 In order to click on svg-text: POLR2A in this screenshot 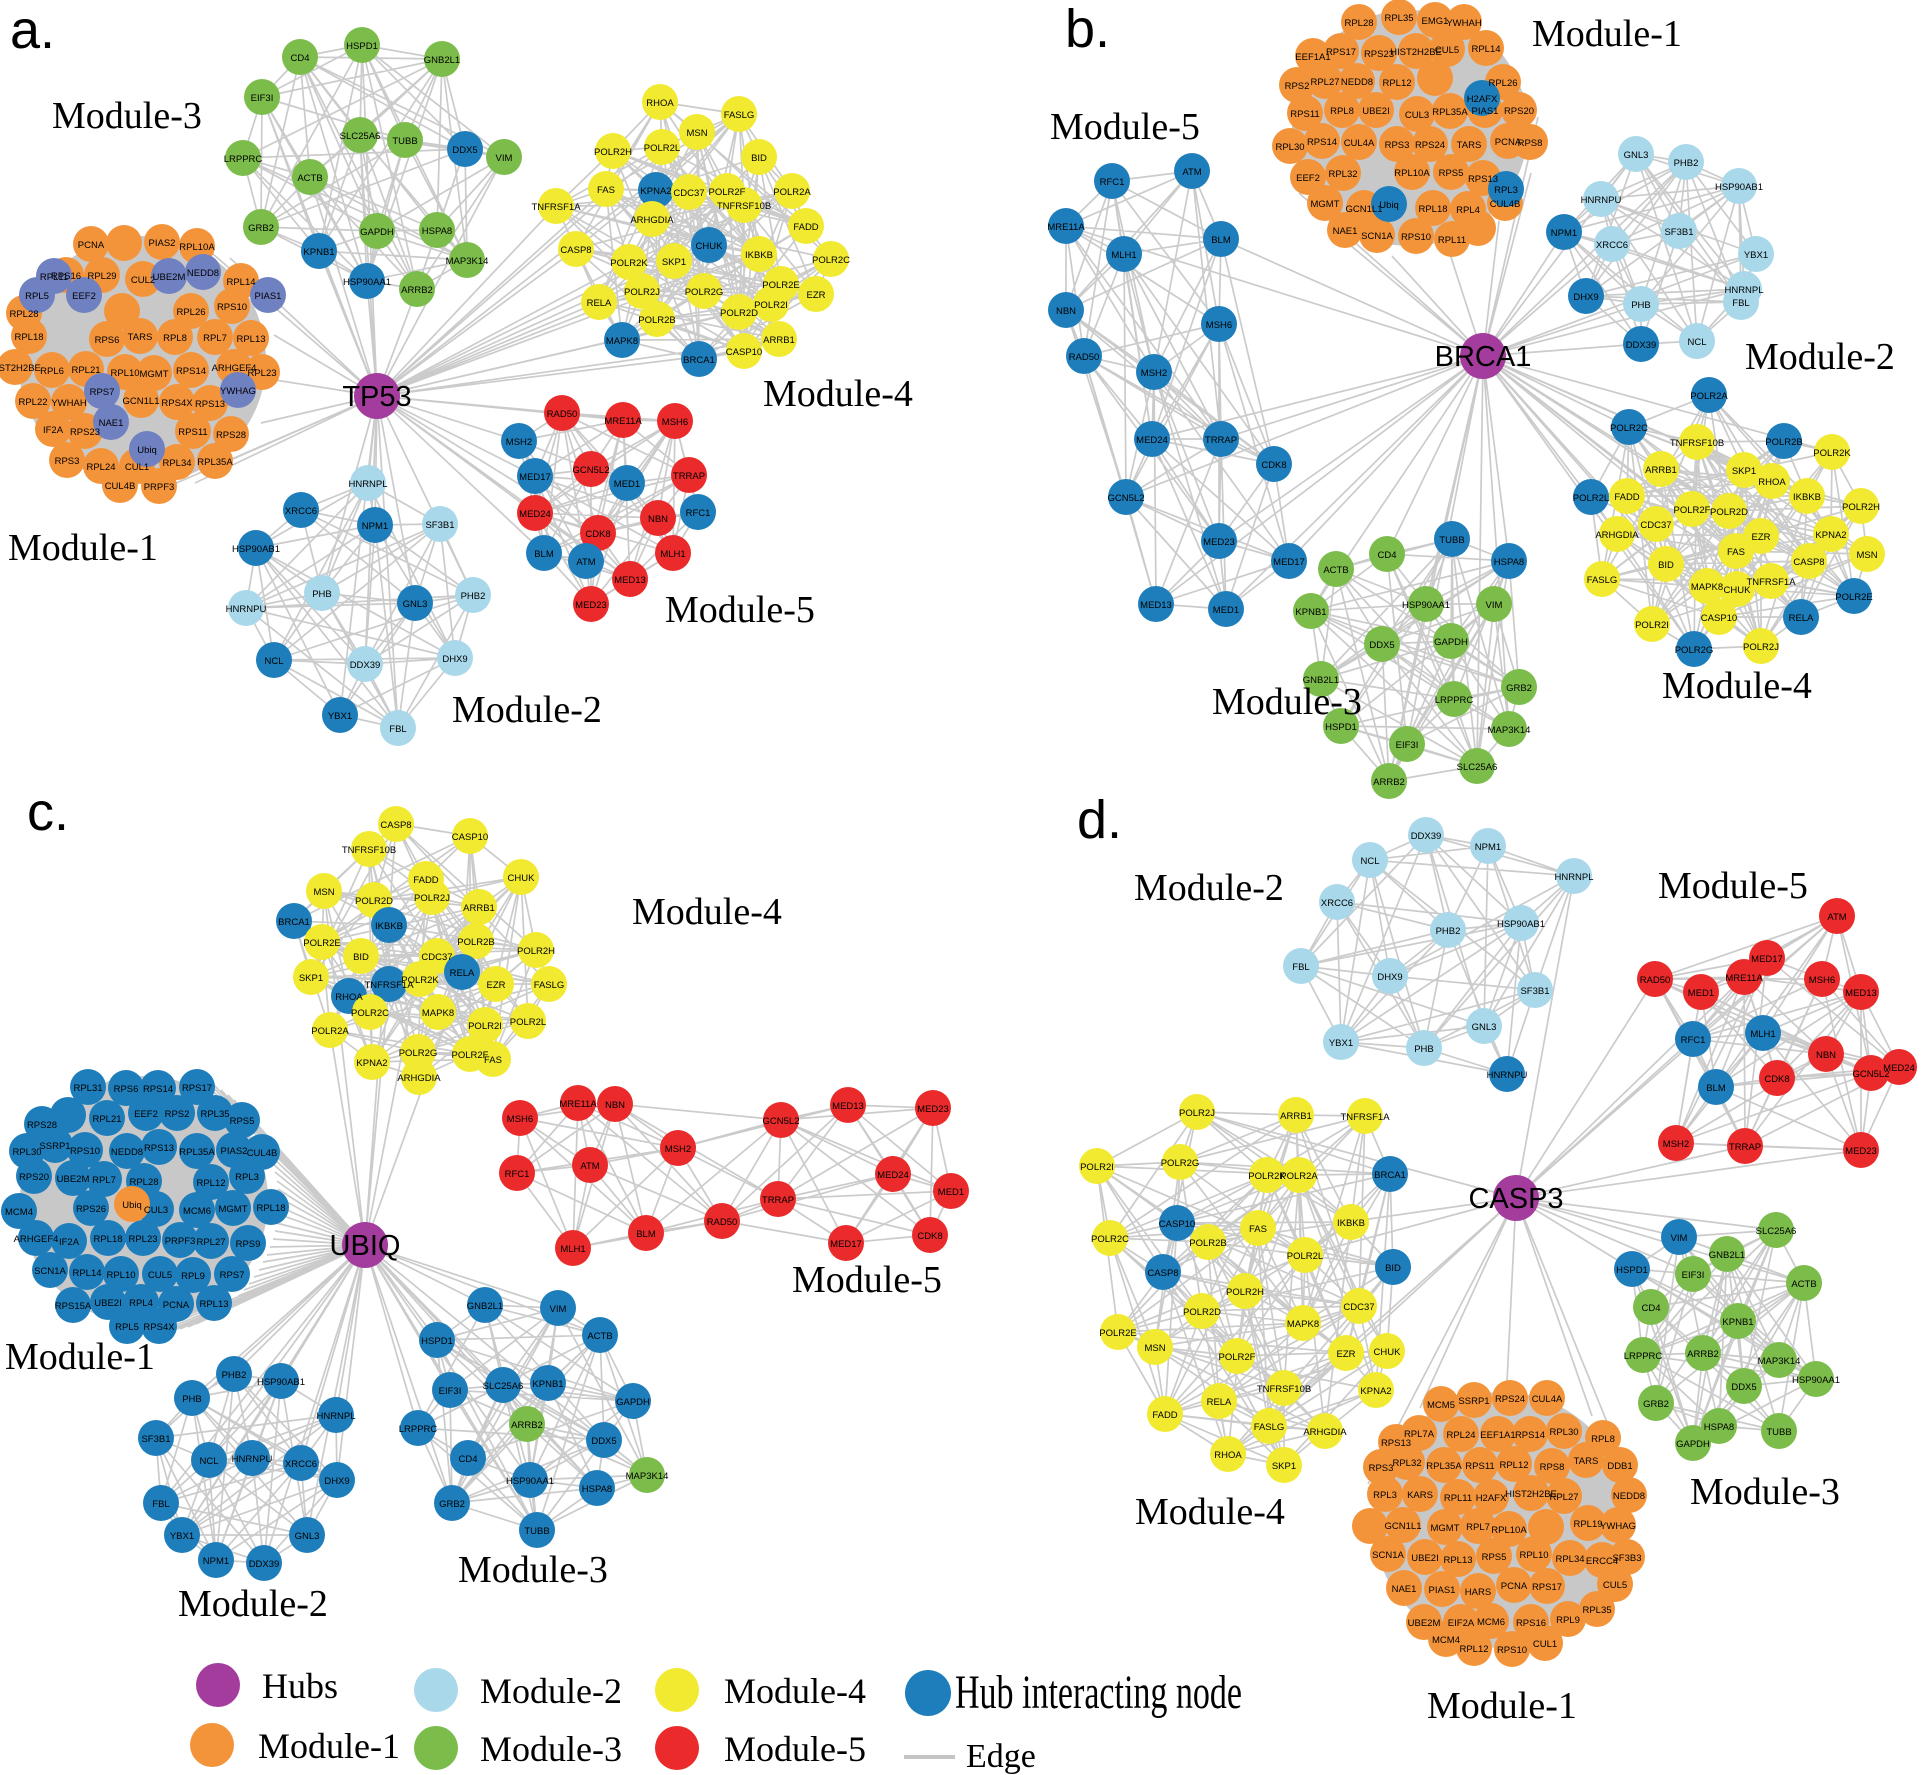, I will do `click(792, 192)`.